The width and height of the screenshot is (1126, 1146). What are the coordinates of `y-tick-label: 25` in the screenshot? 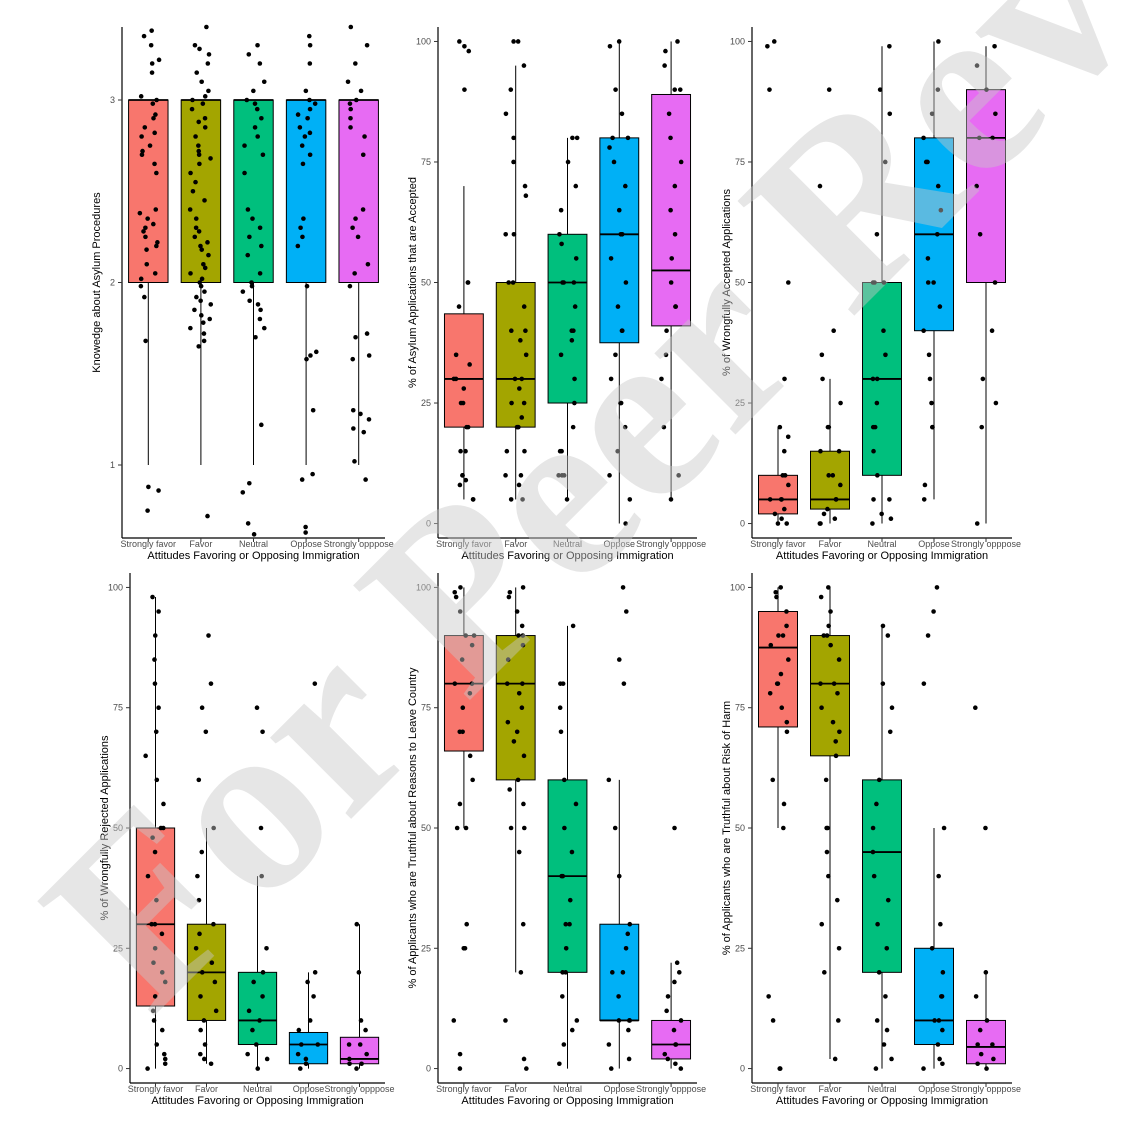 It's located at (426, 948).